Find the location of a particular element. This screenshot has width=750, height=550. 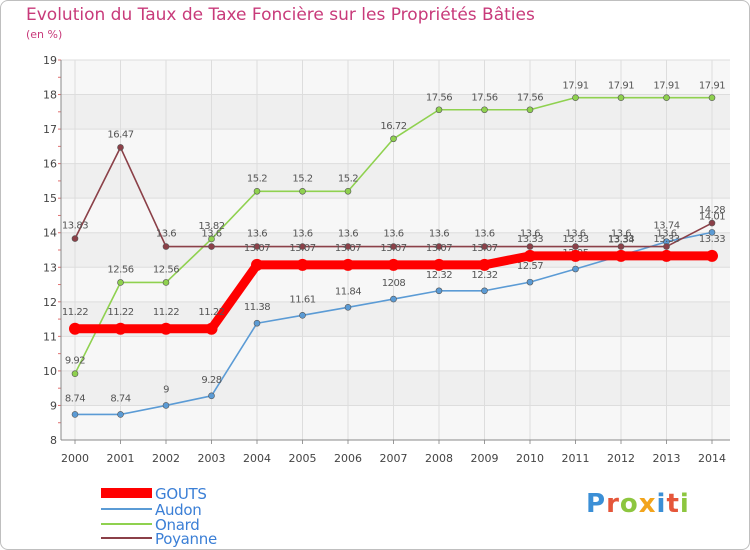

y-tick-label: 13 is located at coordinates (50, 267).